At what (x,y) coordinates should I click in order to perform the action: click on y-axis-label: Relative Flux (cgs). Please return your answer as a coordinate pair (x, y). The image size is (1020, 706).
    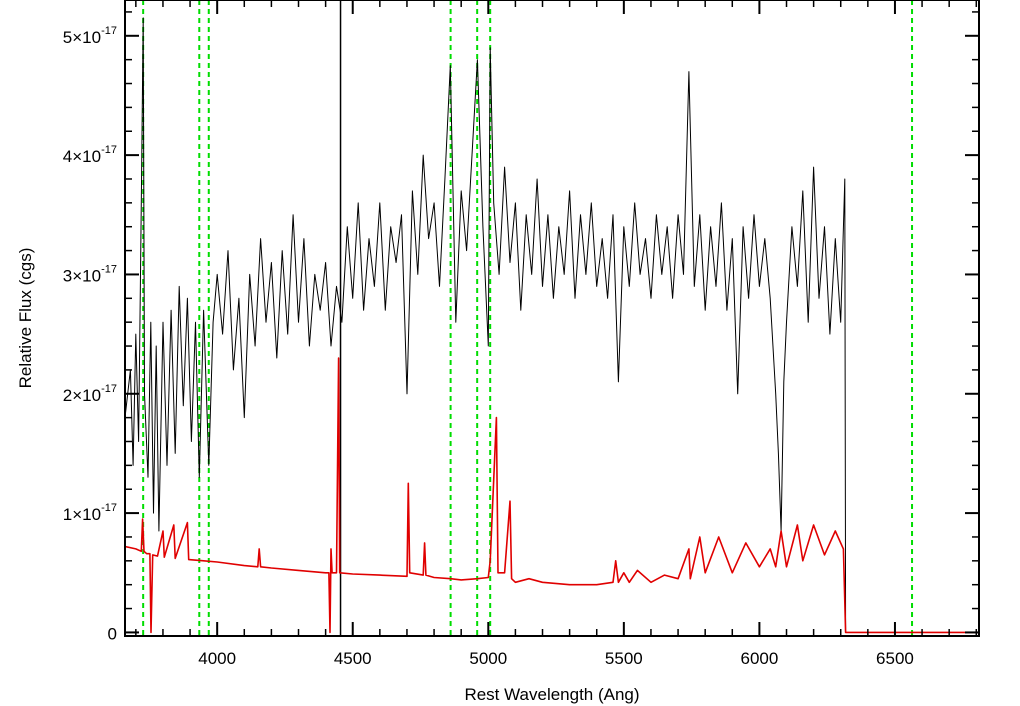
    Looking at the image, I should click on (25, 318).